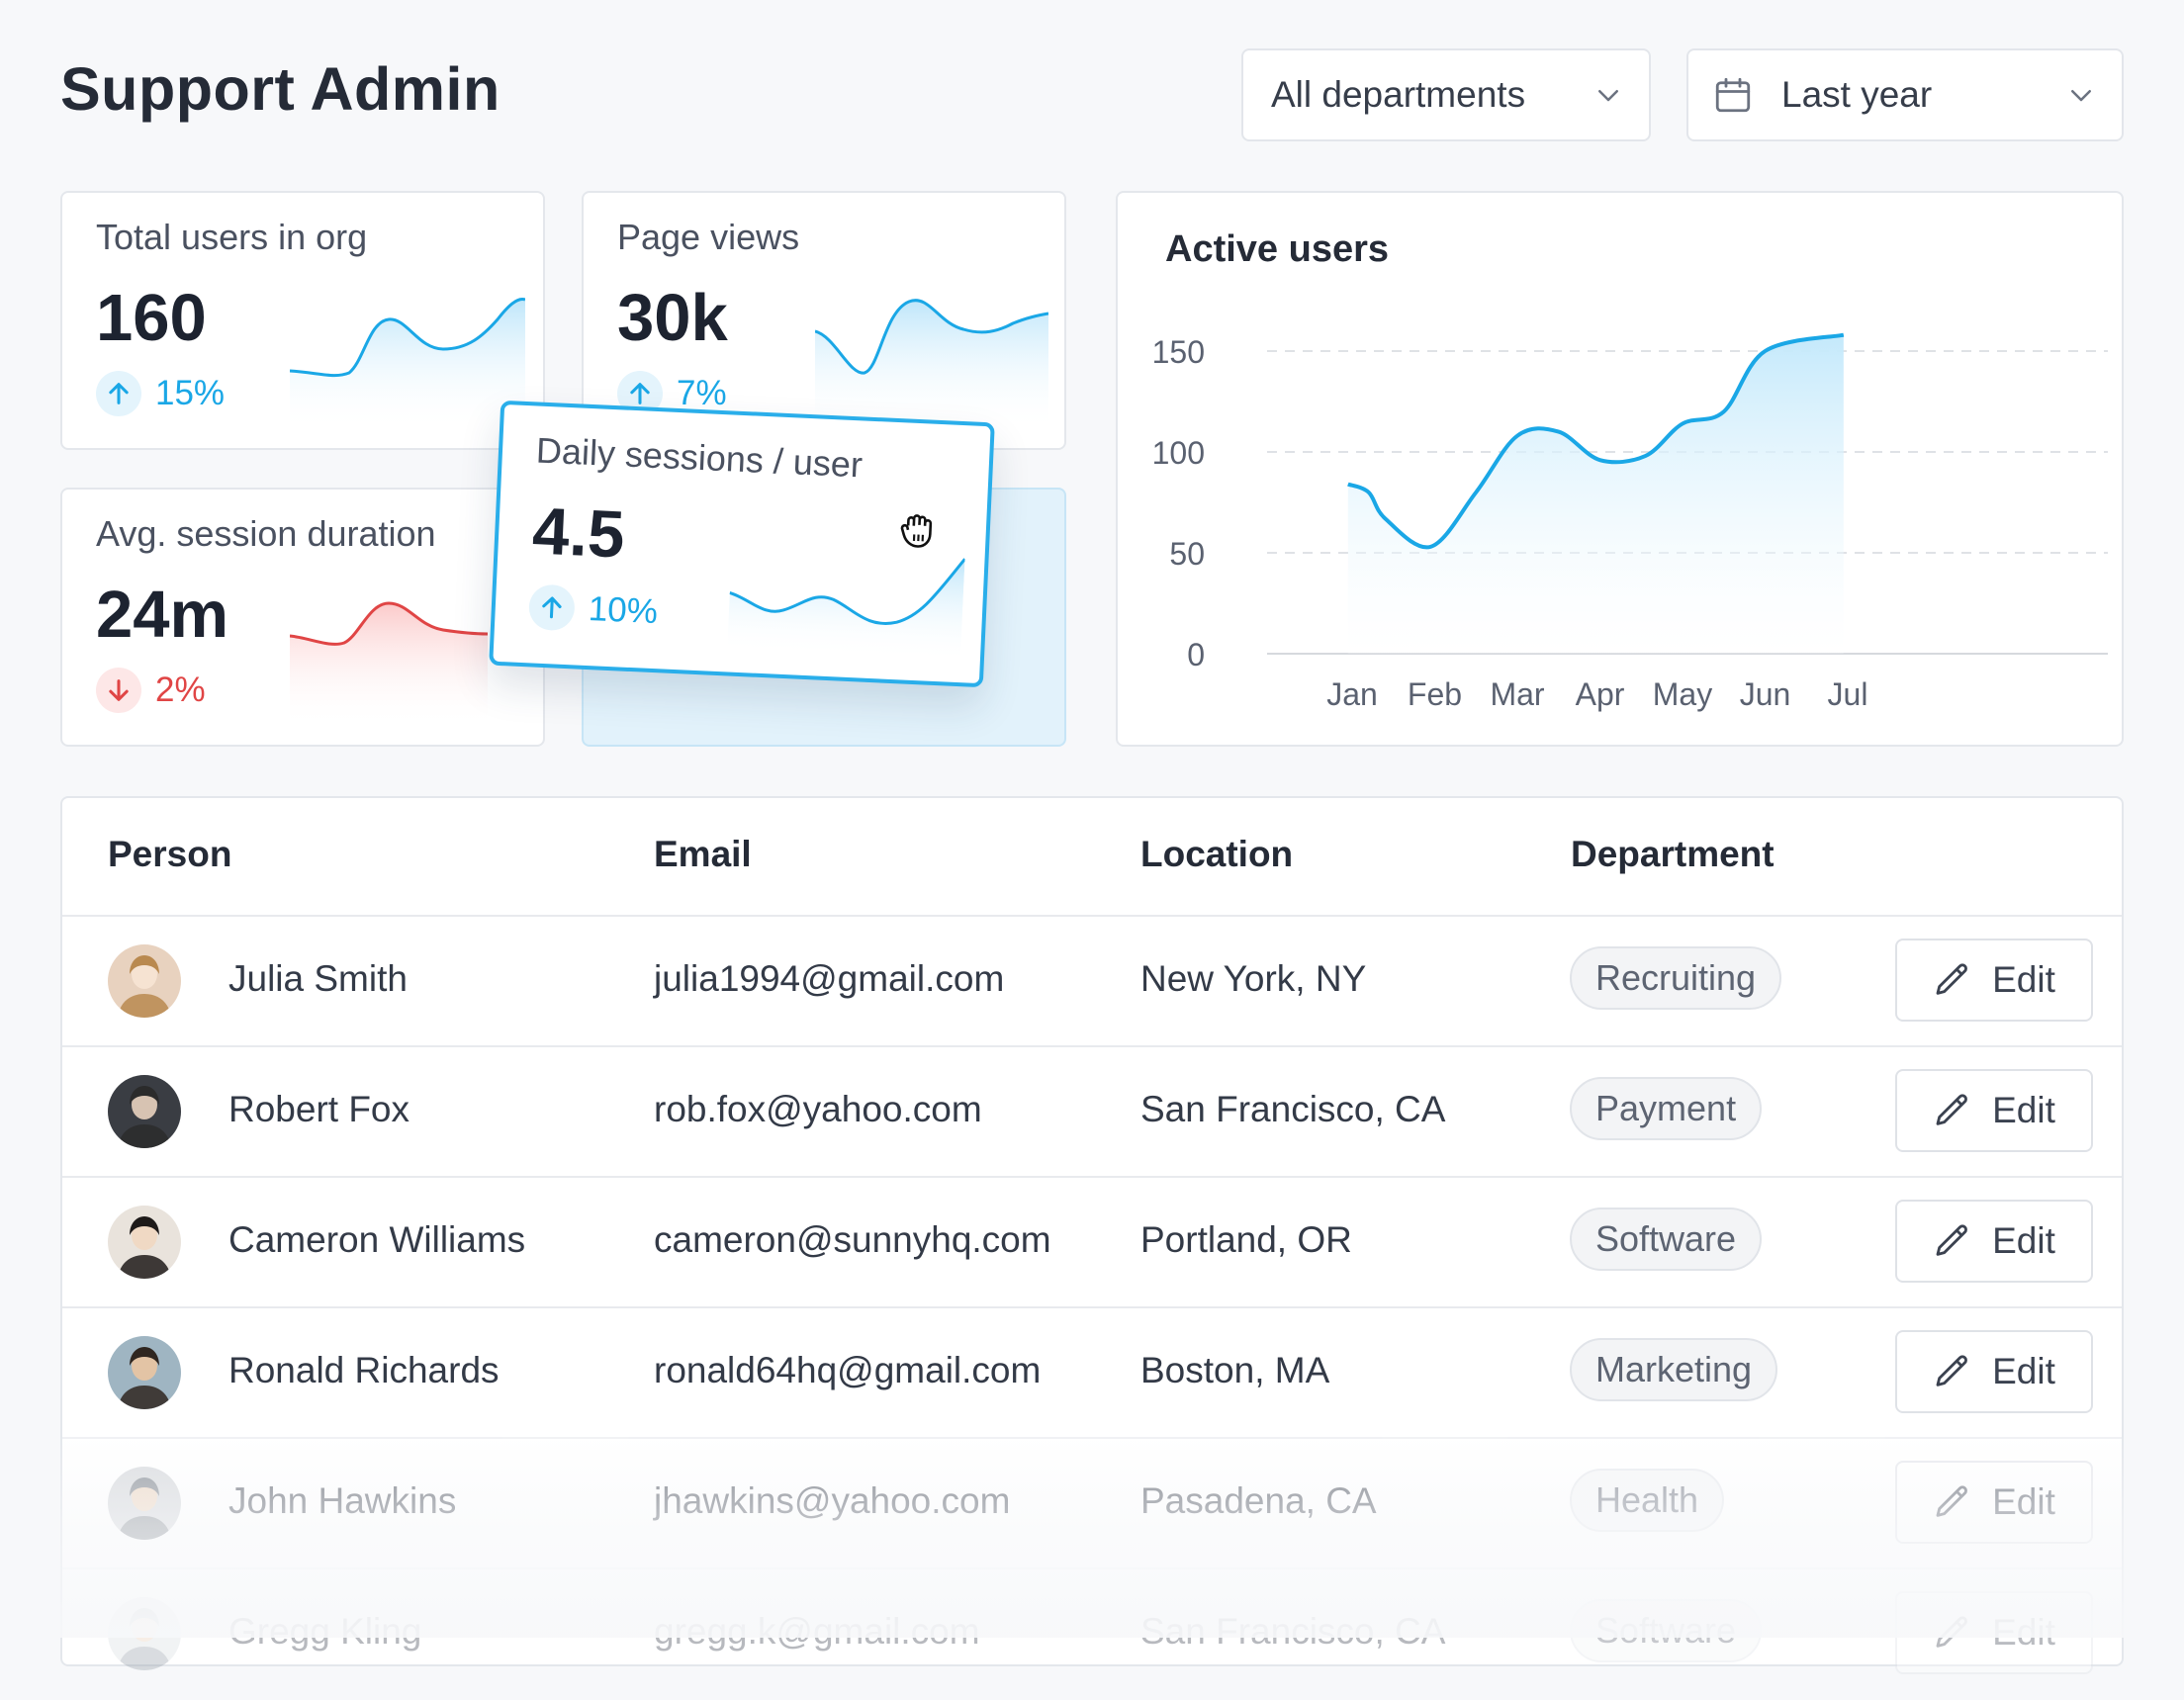  I want to click on kpi-delta: 10%, so click(593, 609).